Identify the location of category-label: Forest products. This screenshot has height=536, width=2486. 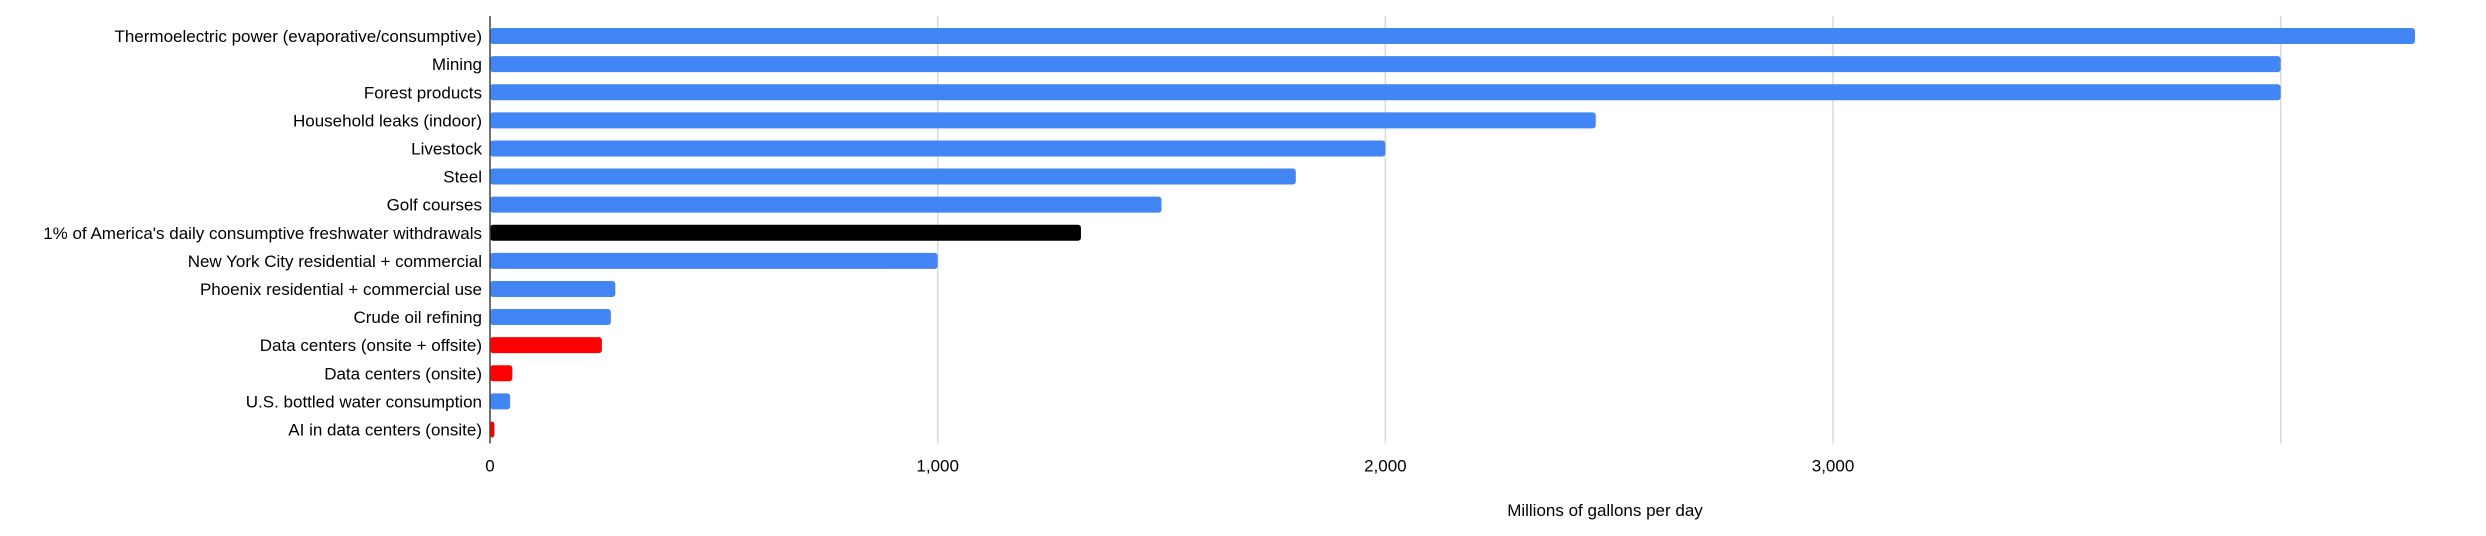
(423, 92).